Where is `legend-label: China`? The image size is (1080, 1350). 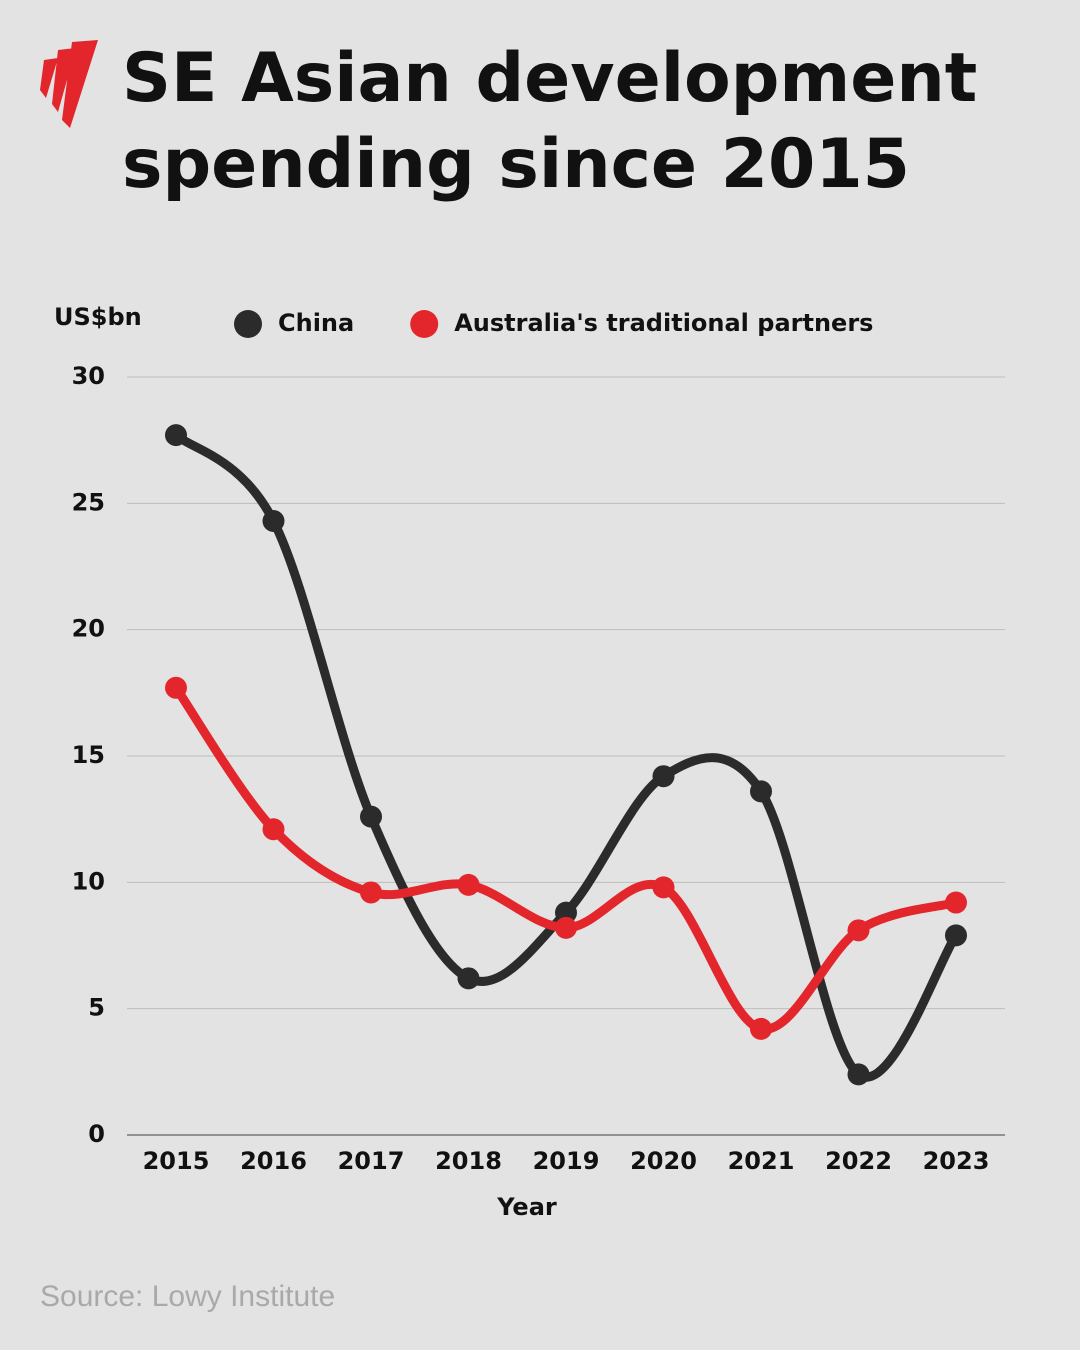
legend-label: China is located at coordinates (316, 323).